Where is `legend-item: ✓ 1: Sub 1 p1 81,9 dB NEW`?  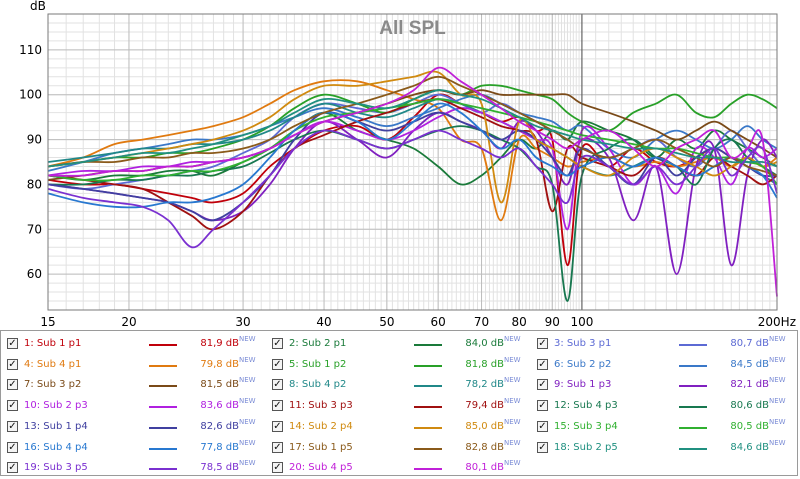
legend-item: ✓ 1: Sub 1 p1 81,9 dB NEW is located at coordinates (133, 345).